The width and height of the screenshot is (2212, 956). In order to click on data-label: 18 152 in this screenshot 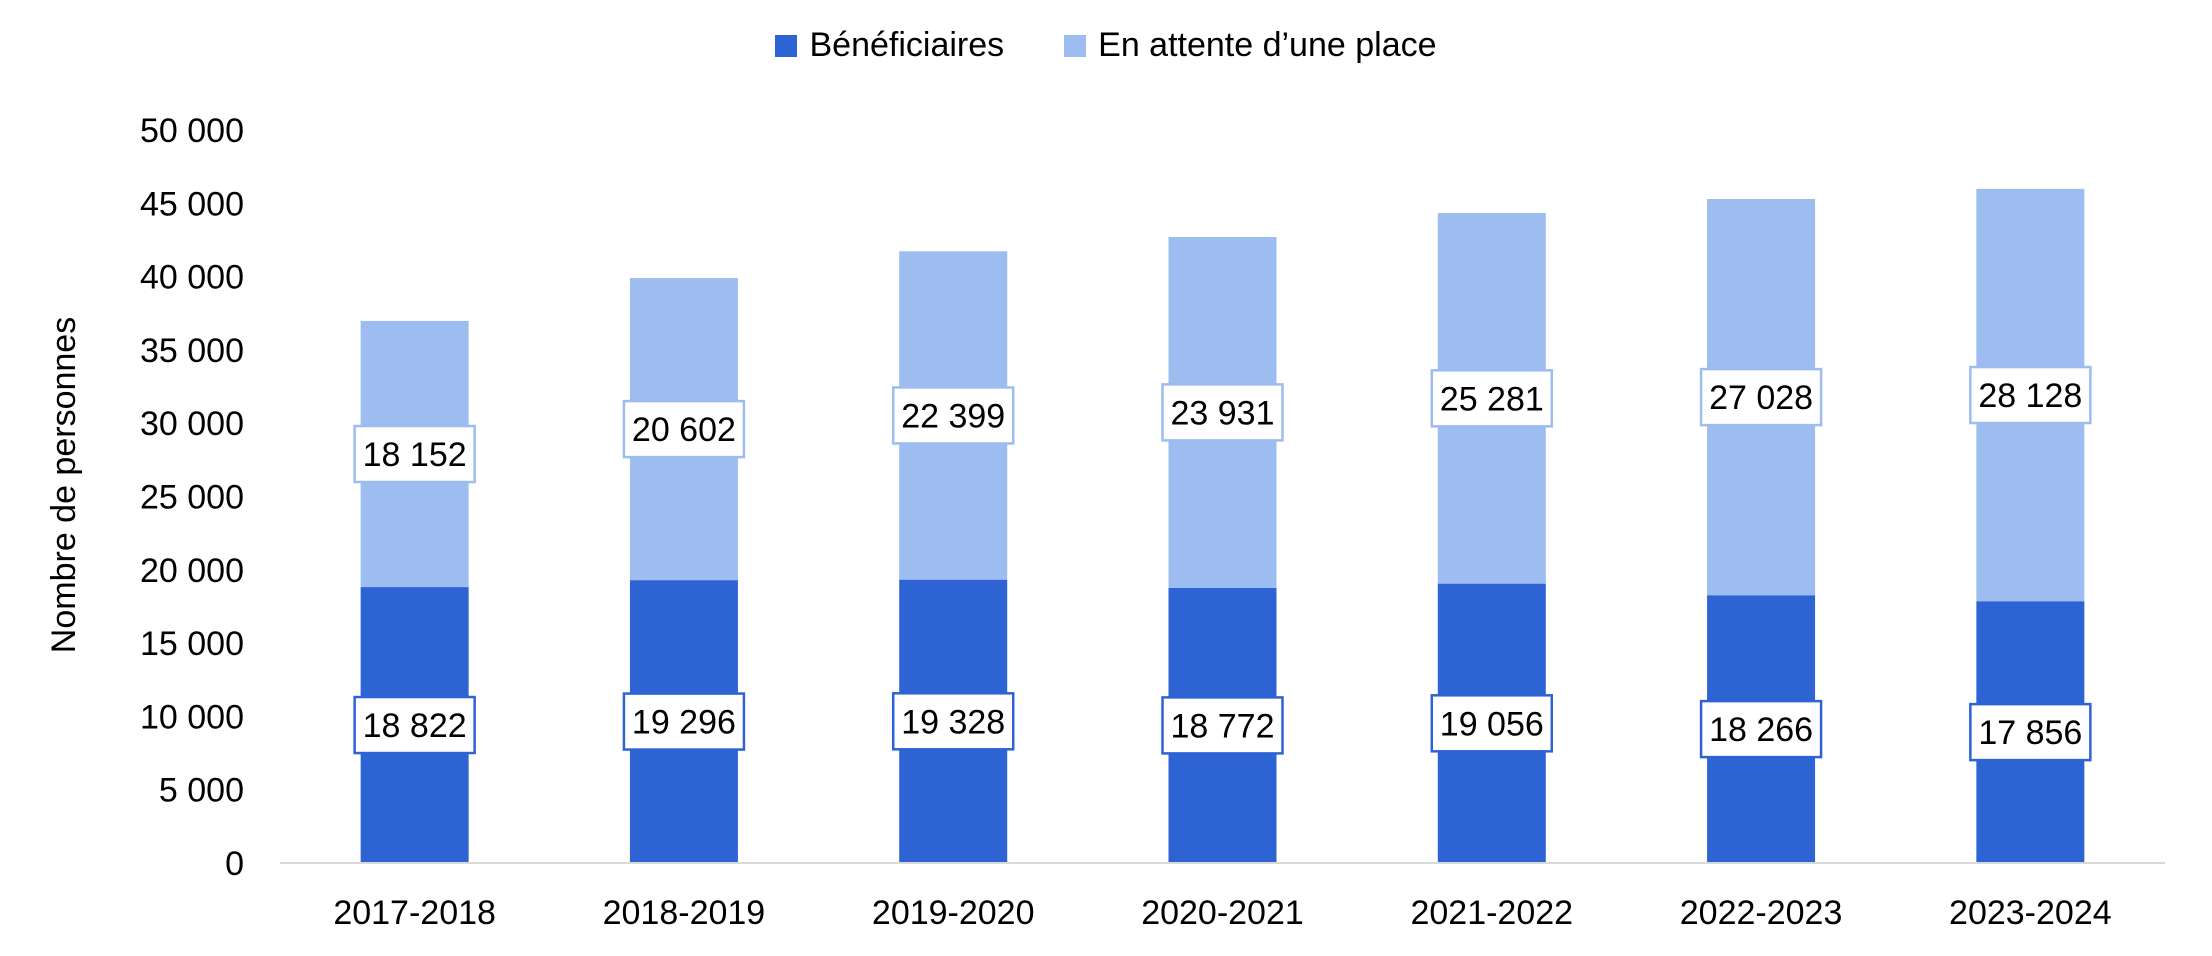, I will do `click(415, 455)`.